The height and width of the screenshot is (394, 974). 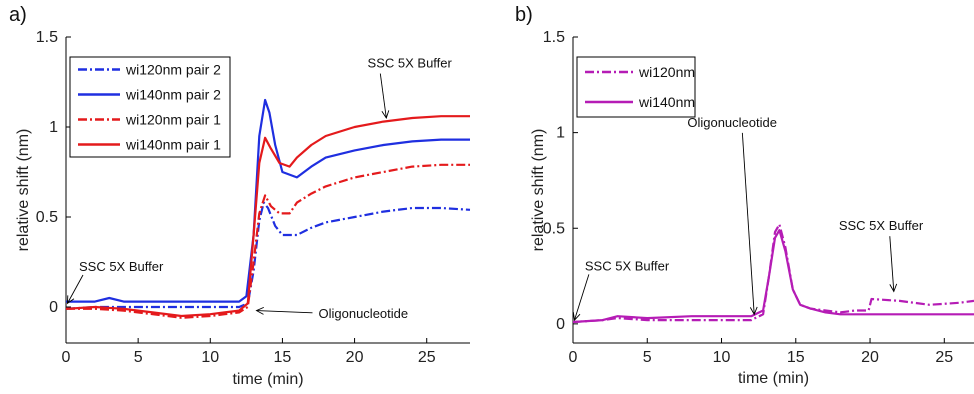 I want to click on legend-entry: wi140nm, so click(x=666, y=102).